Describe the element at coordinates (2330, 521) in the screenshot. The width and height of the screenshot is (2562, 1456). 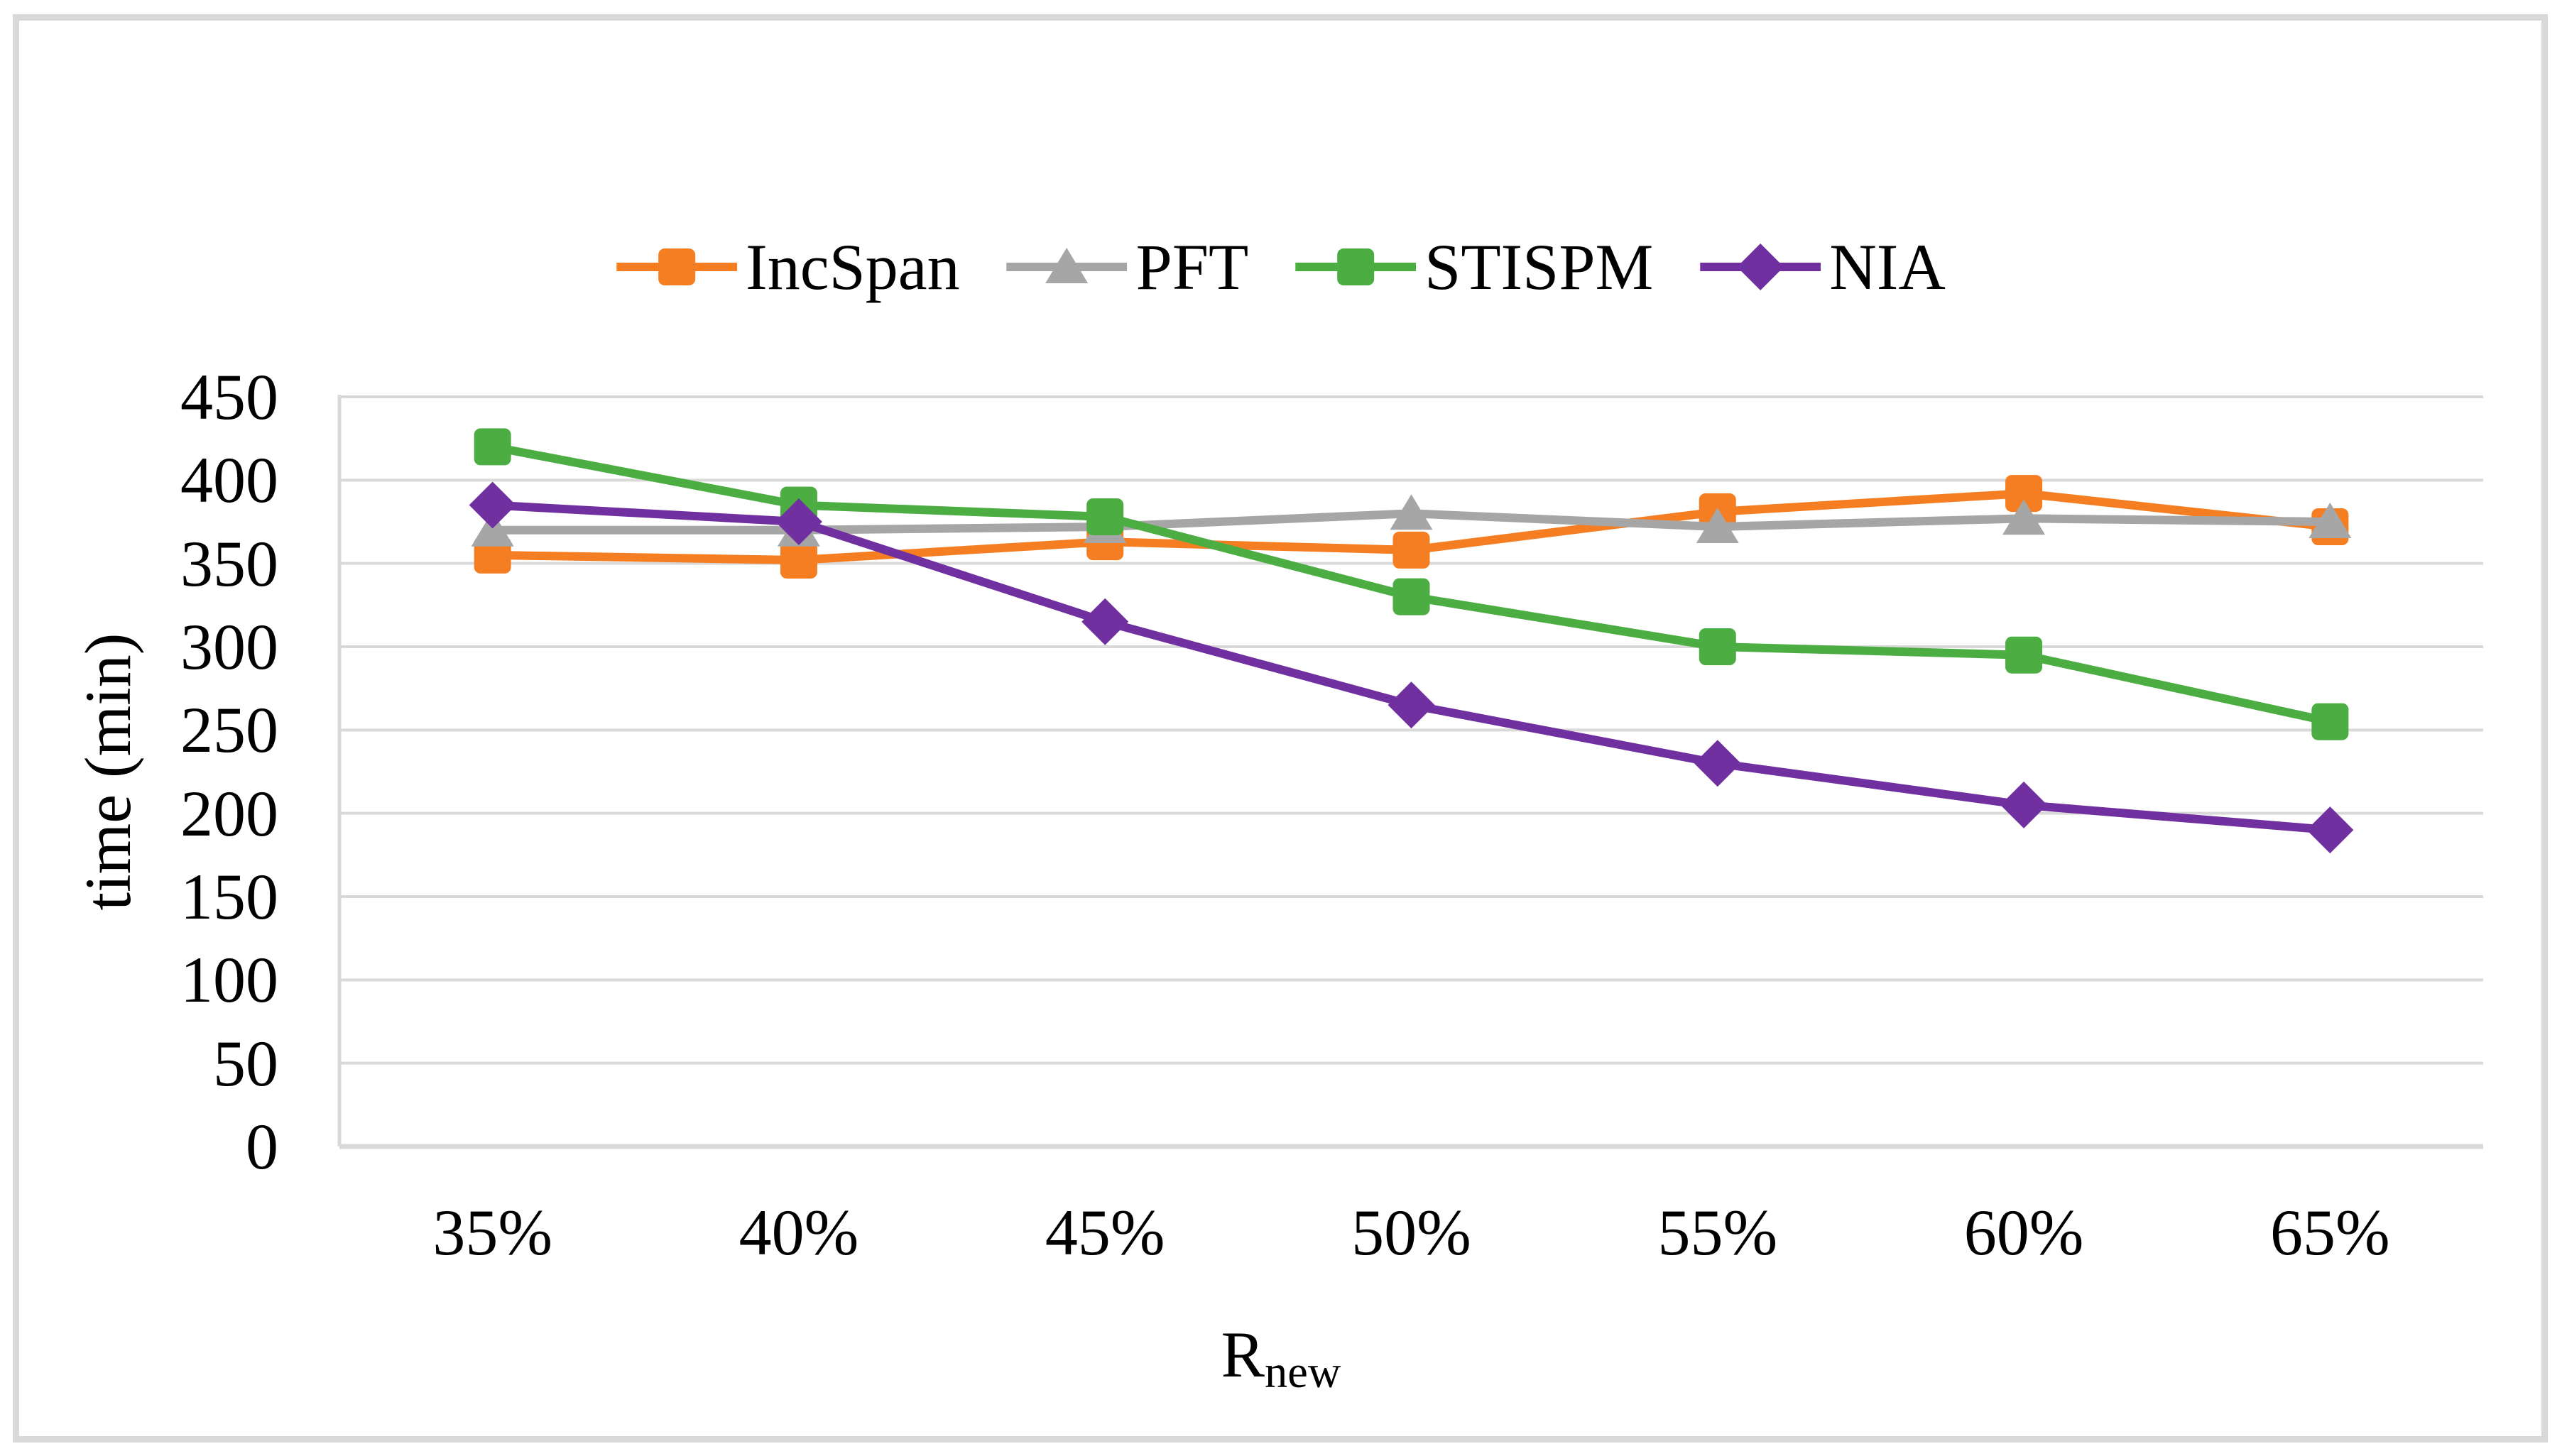
I see `marker-PFT-65%` at that location.